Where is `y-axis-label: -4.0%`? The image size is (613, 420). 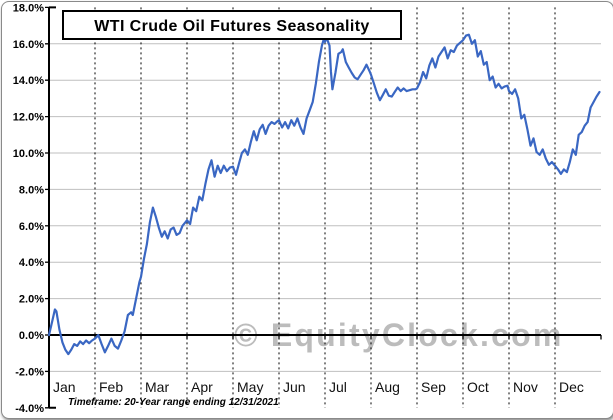 y-axis-label: -4.0% is located at coordinates (29, 409).